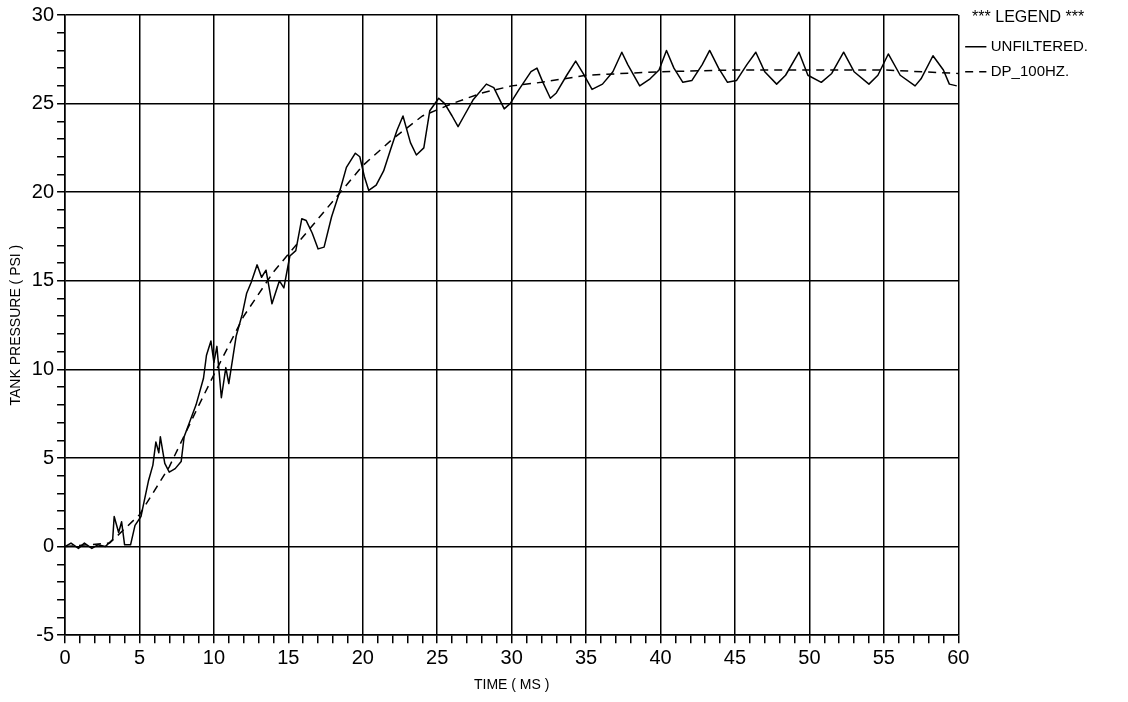  Describe the element at coordinates (511, 684) in the screenshot. I see `x-axis-title: TIME ( MS )` at that location.